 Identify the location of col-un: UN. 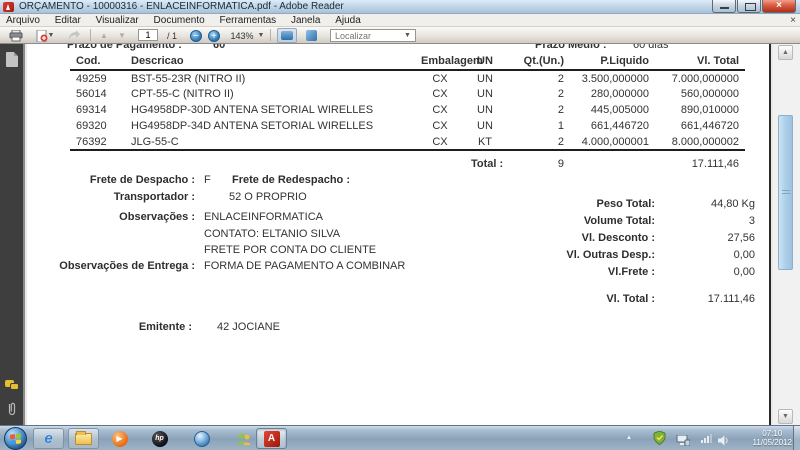
(485, 61).